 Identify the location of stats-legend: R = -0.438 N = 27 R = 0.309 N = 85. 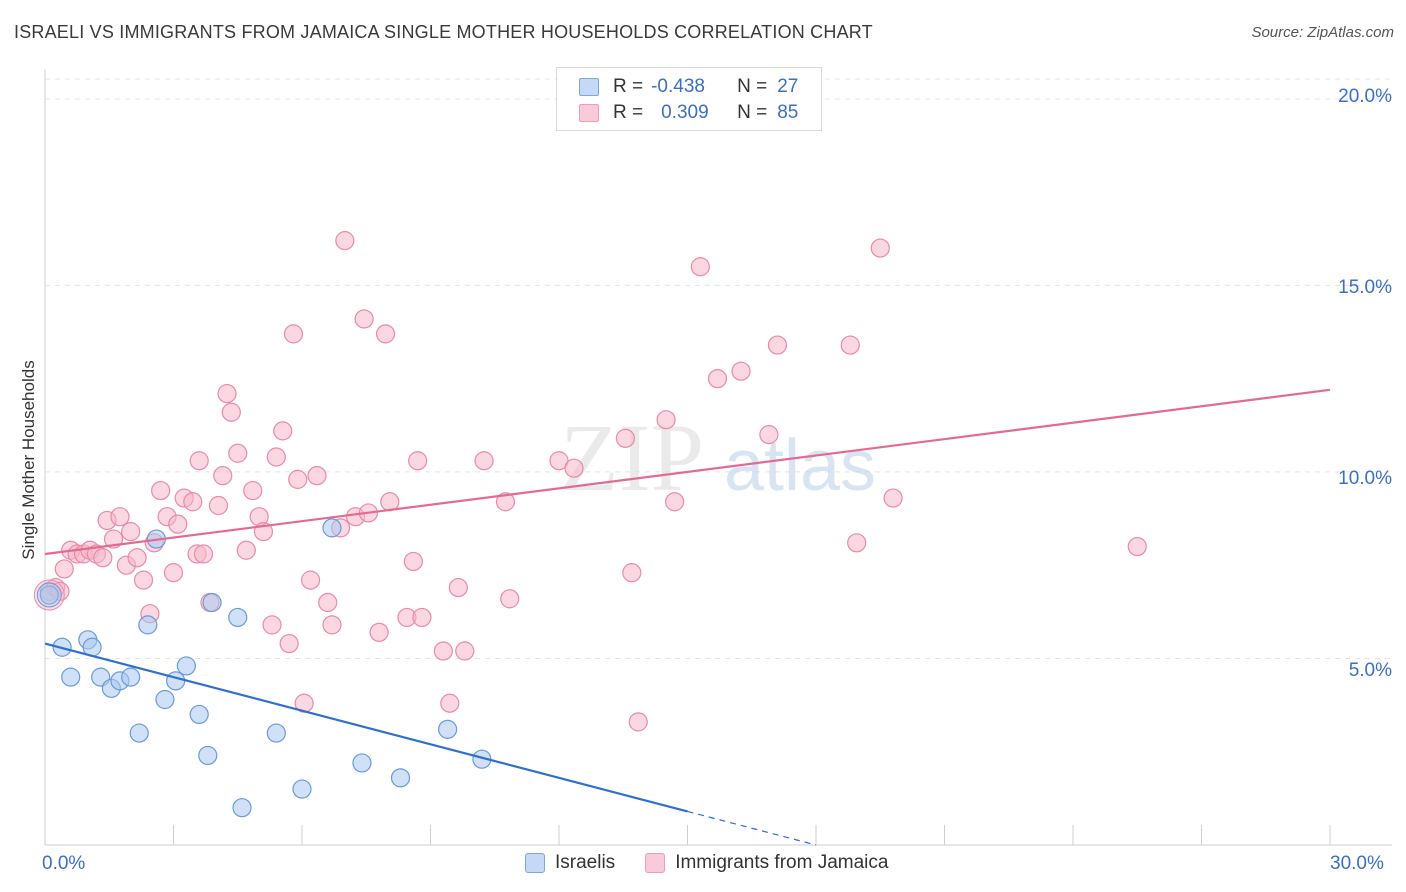
(689, 99).